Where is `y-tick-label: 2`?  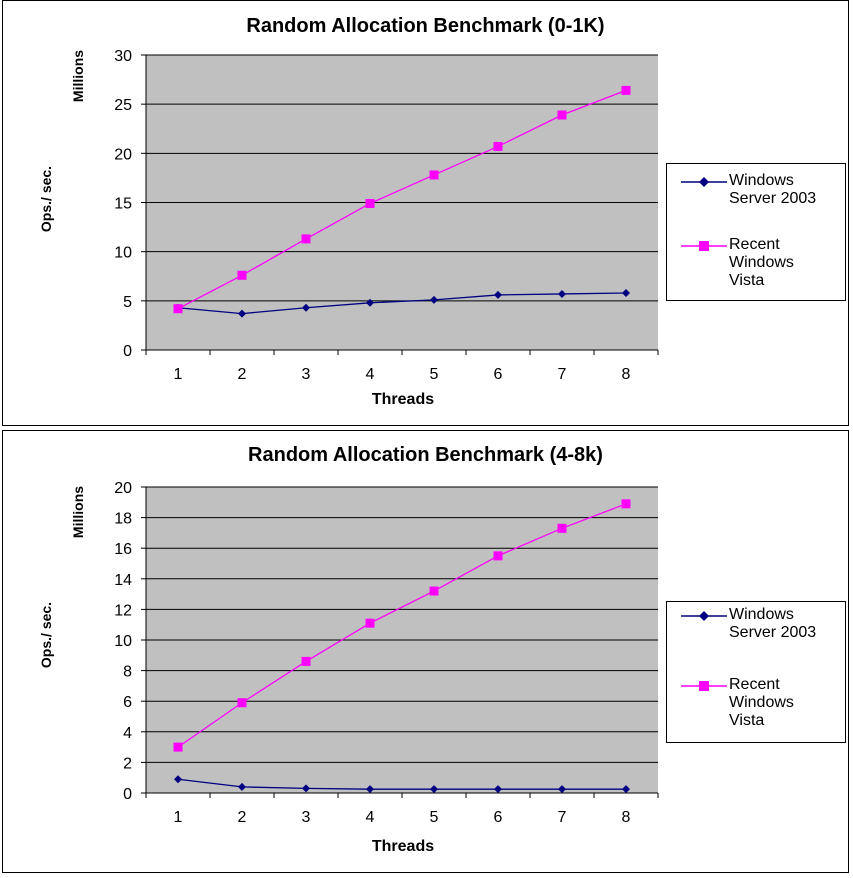
y-tick-label: 2 is located at coordinates (127, 763).